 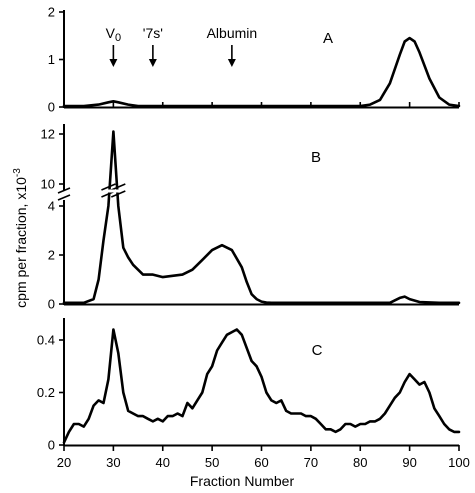 What do you see at coordinates (118, 38) in the screenshot?
I see `marker-label-subscript: 0` at bounding box center [118, 38].